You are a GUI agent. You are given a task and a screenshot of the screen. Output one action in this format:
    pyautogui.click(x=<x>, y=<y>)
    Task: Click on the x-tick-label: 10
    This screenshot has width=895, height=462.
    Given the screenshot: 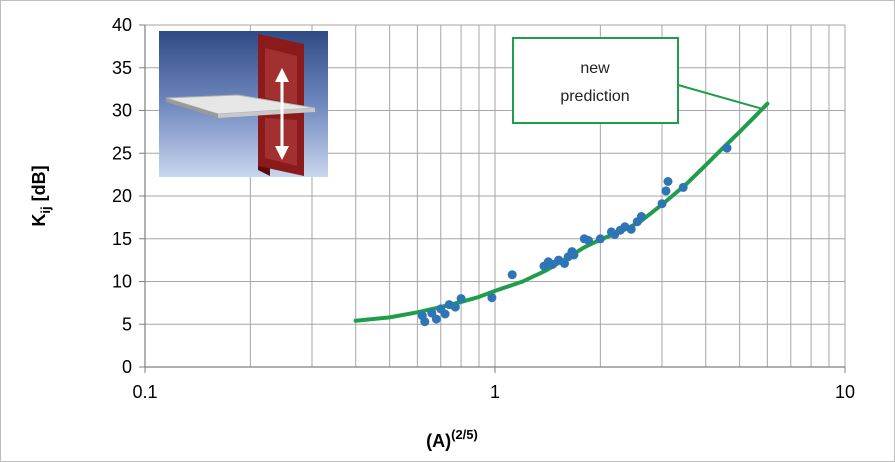 What is the action you would take?
    pyautogui.click(x=845, y=392)
    